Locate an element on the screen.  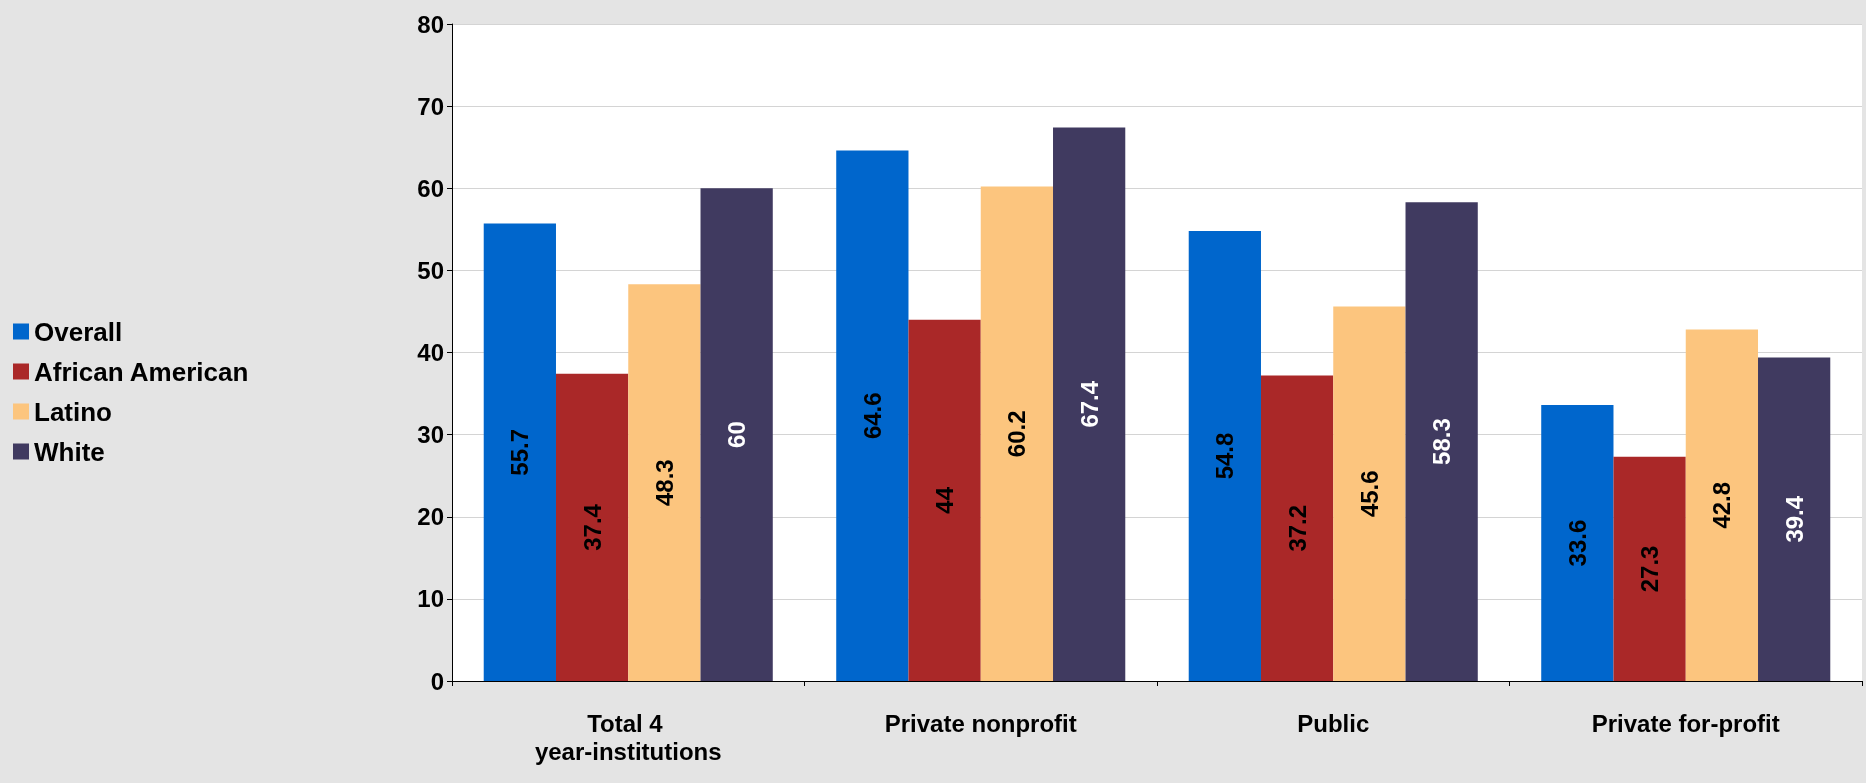
y-tick-label: 30 is located at coordinates (430, 435).